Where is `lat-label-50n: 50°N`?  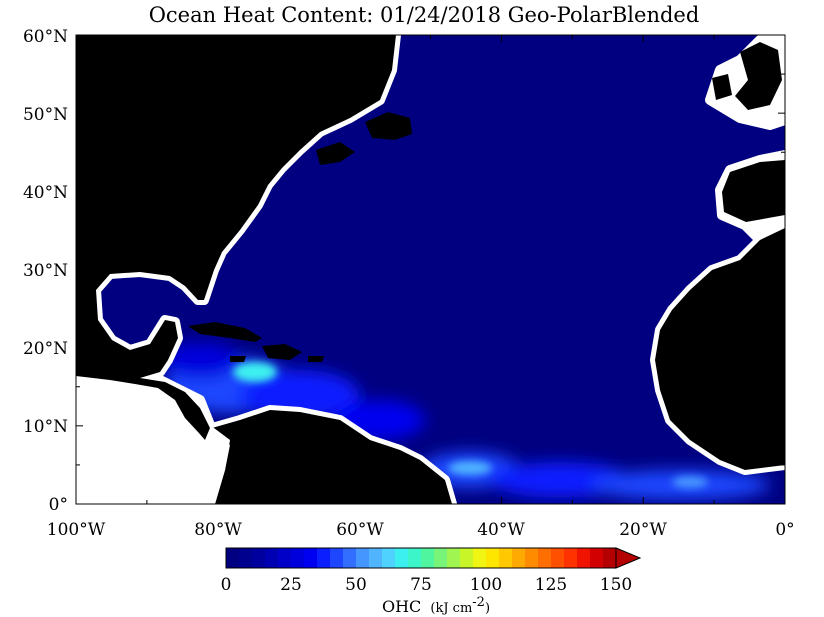 lat-label-50n: 50°N is located at coordinates (45, 115).